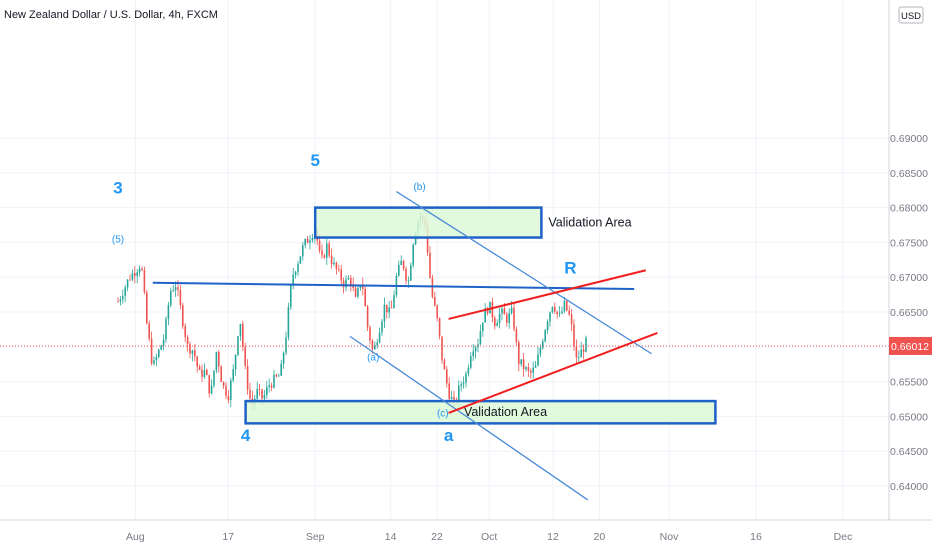 This screenshot has width=932, height=550. What do you see at coordinates (911, 15) in the screenshot?
I see `currency-button: USD` at bounding box center [911, 15].